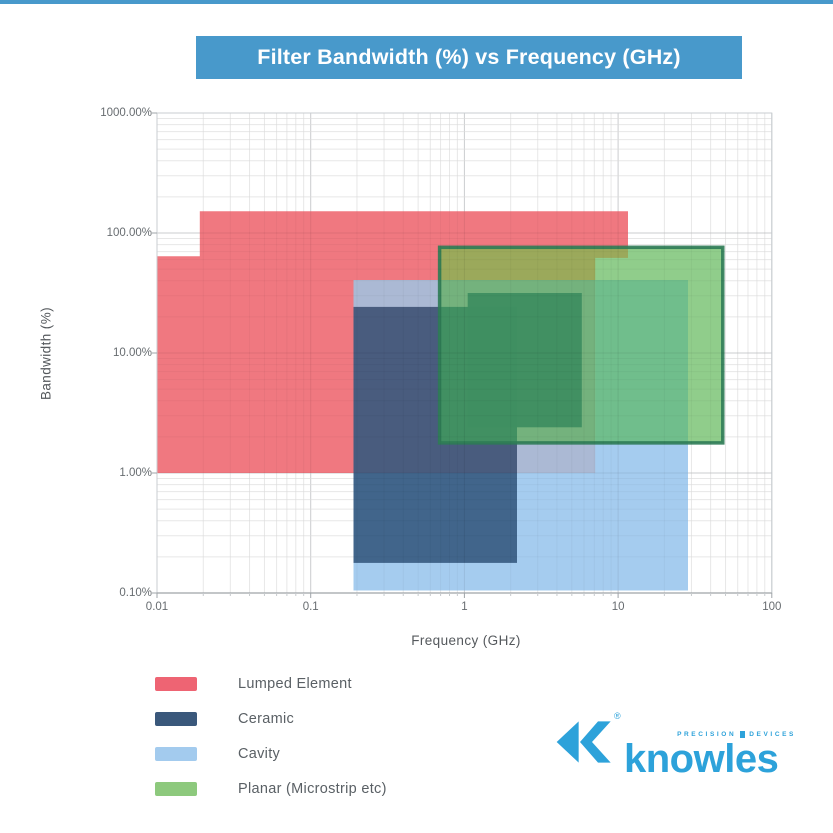 This screenshot has height=833, width=833. What do you see at coordinates (743, 734) in the screenshot?
I see `tagline-separator-square` at bounding box center [743, 734].